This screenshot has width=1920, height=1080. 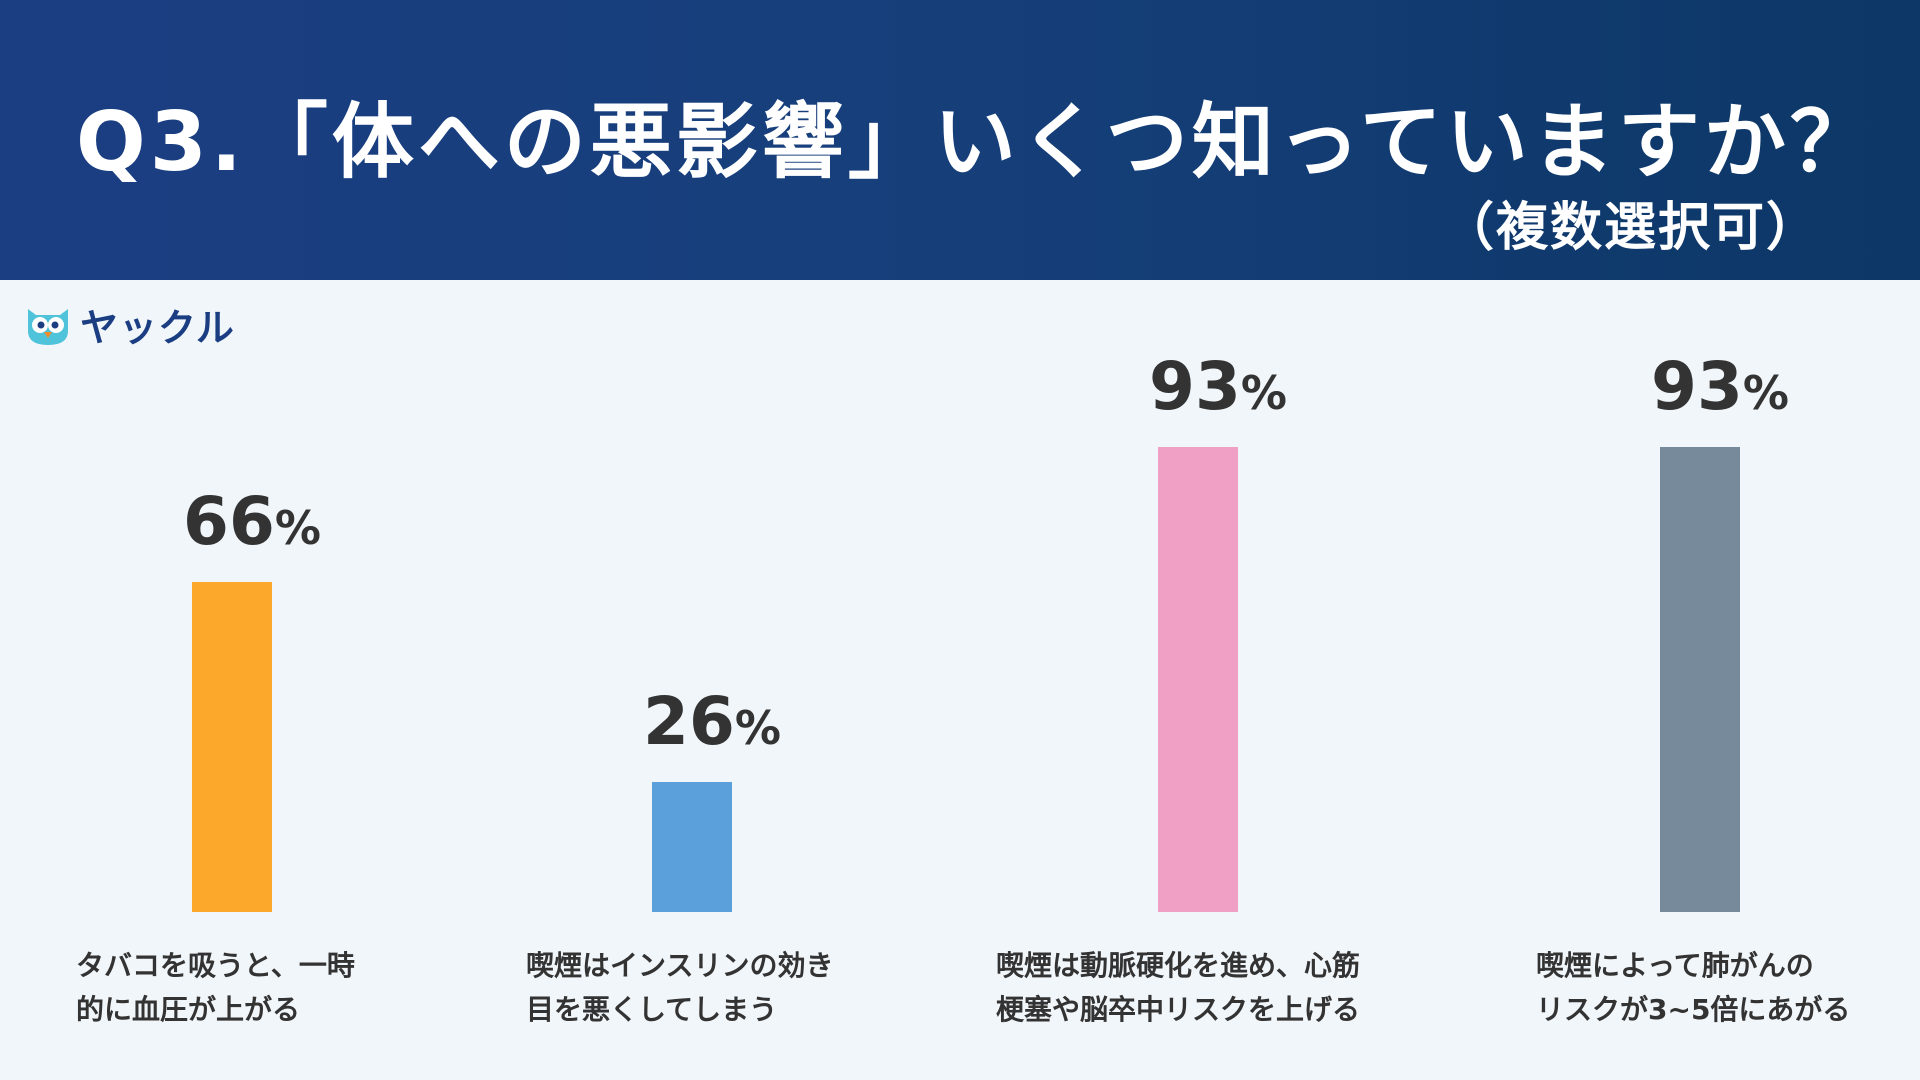 I want to click on category-label-4-line-2: リスクが3~5倍にあがる, so click(x=1693, y=1009).